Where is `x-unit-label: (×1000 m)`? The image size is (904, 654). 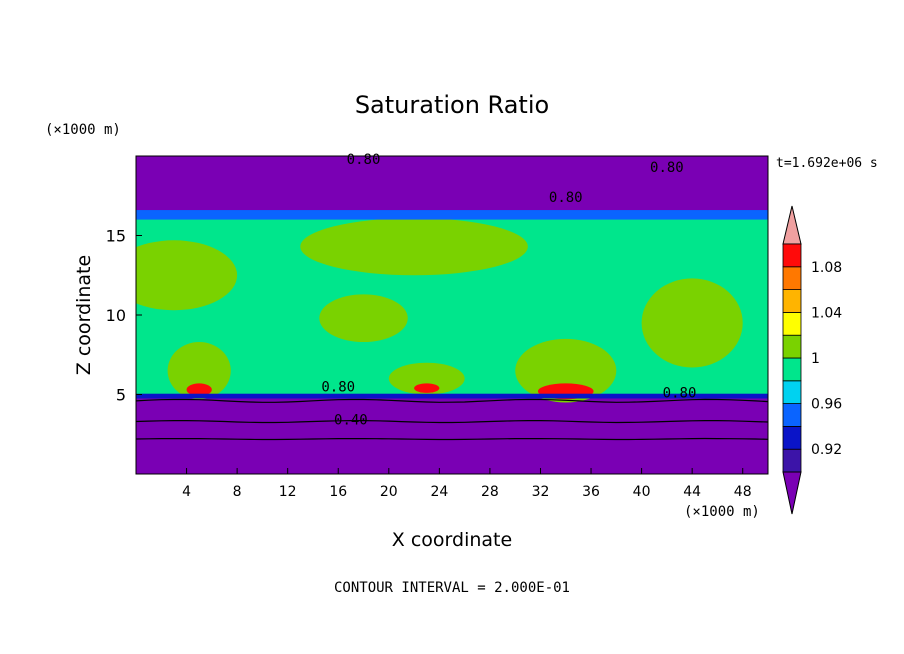
x-unit-label: (×1000 m) is located at coordinates (722, 512).